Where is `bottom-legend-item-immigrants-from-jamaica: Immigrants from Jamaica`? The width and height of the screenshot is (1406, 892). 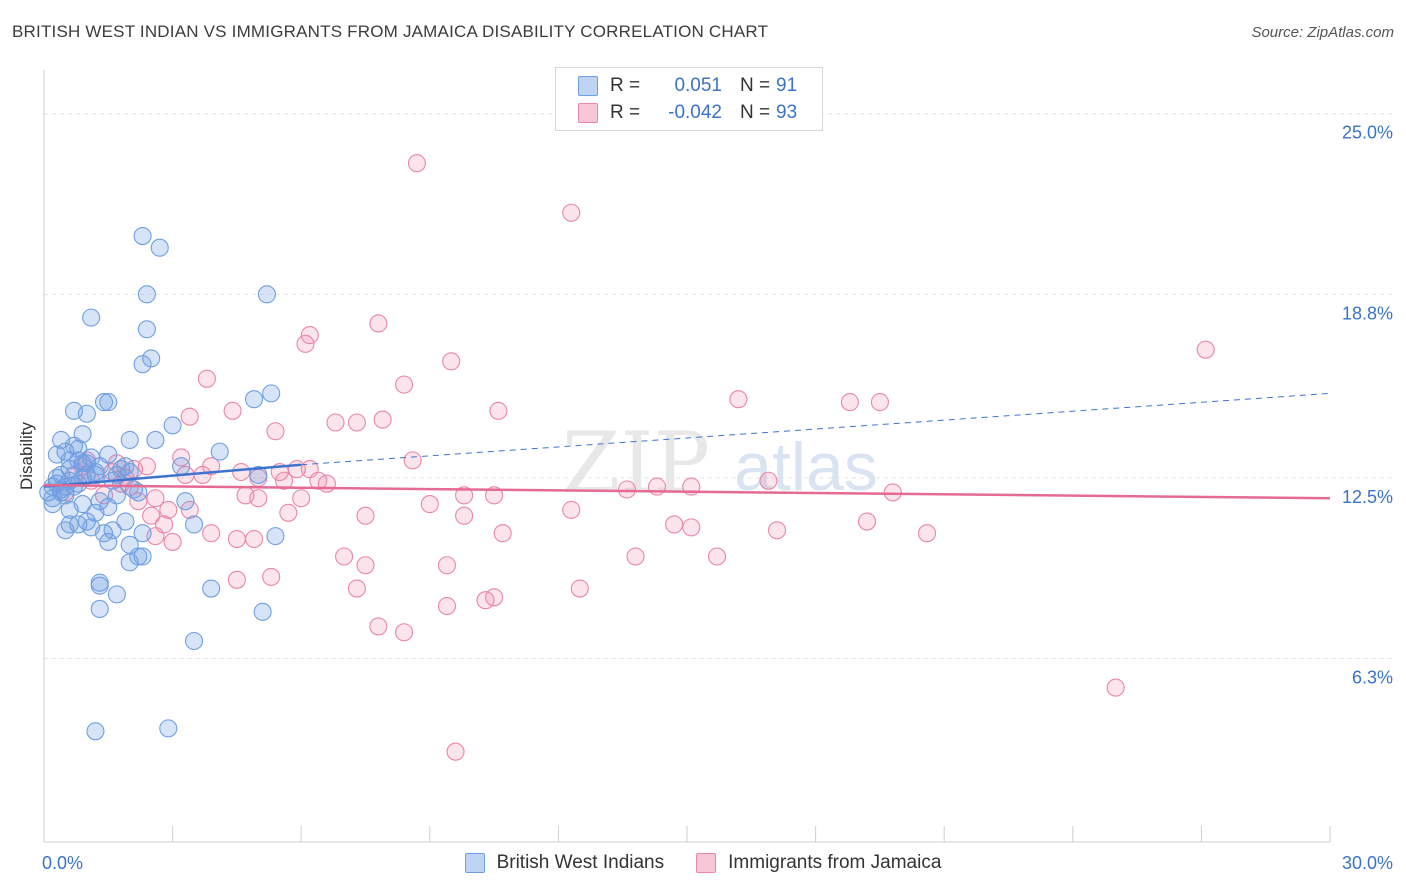 bottom-legend-item-immigrants-from-jamaica: Immigrants from Jamaica is located at coordinates (818, 863).